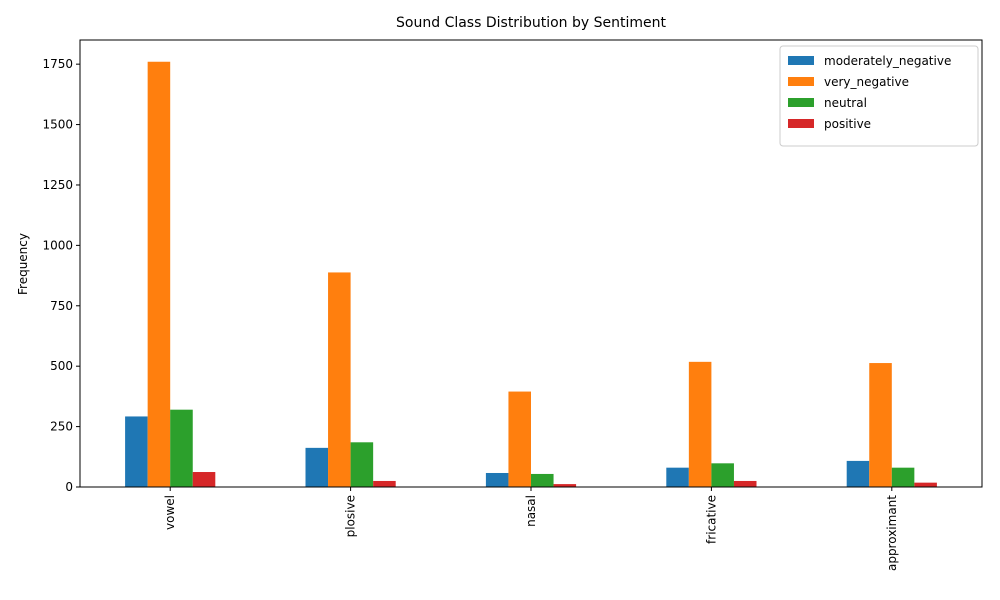 The width and height of the screenshot is (1000, 600). I want to click on y-tick-label: 1250, so click(57, 185).